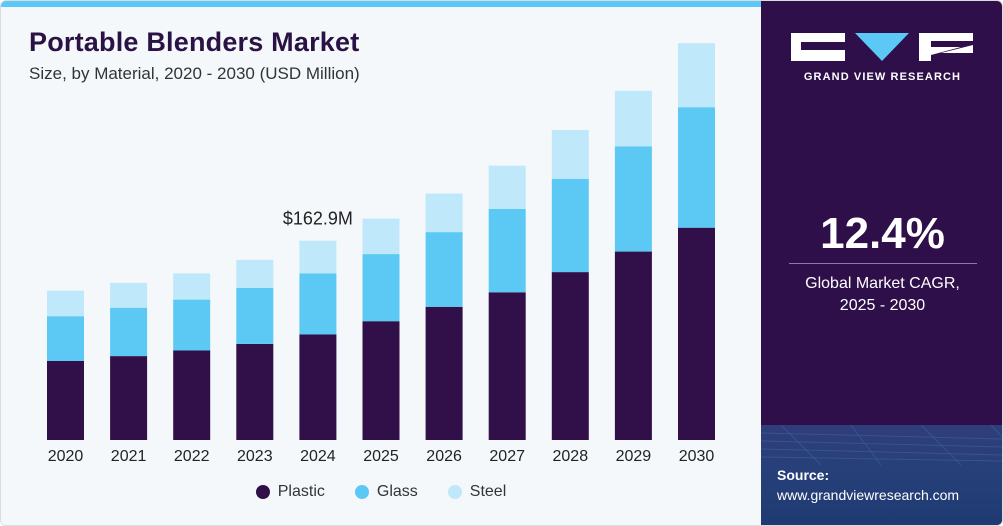  Describe the element at coordinates (882, 47) in the screenshot. I see `grand-view-research-logo` at that location.